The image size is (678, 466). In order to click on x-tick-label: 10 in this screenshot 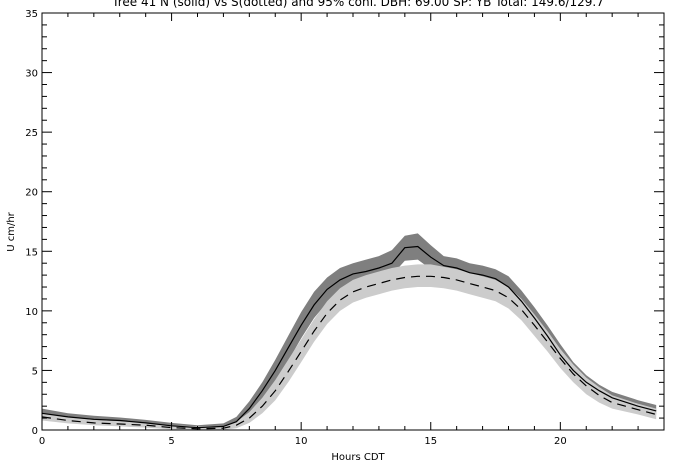, I will do `click(301, 441)`.